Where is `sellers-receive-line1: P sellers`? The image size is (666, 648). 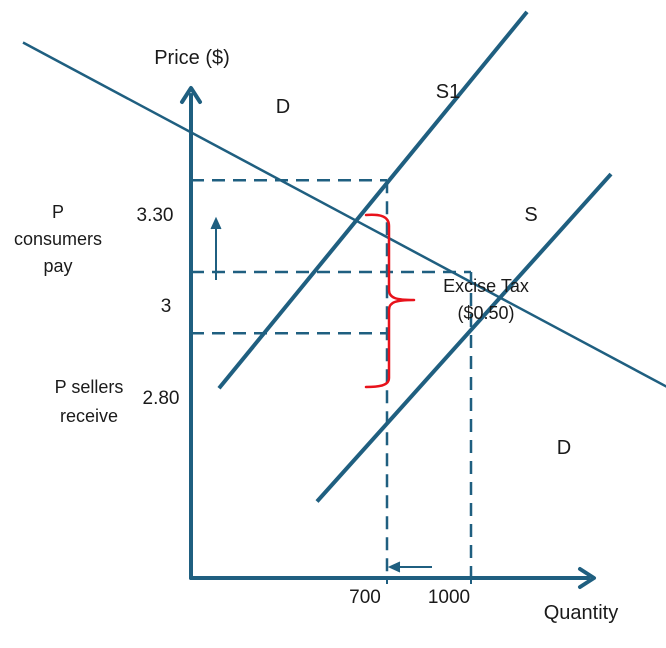 sellers-receive-line1: P sellers is located at coordinates (89, 387).